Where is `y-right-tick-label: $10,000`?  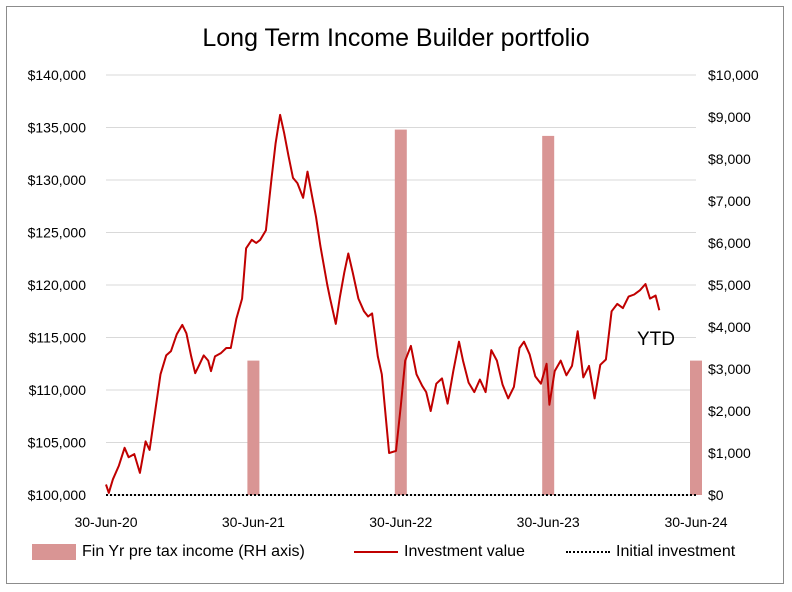
y-right-tick-label: $10,000 is located at coordinates (733, 75).